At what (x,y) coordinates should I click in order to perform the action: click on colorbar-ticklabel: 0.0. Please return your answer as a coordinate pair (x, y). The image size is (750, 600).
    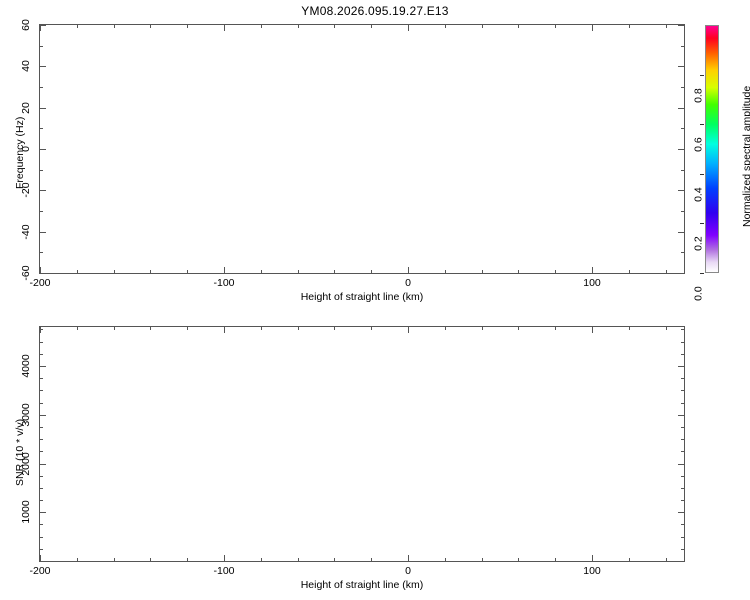
    Looking at the image, I should click on (698, 293).